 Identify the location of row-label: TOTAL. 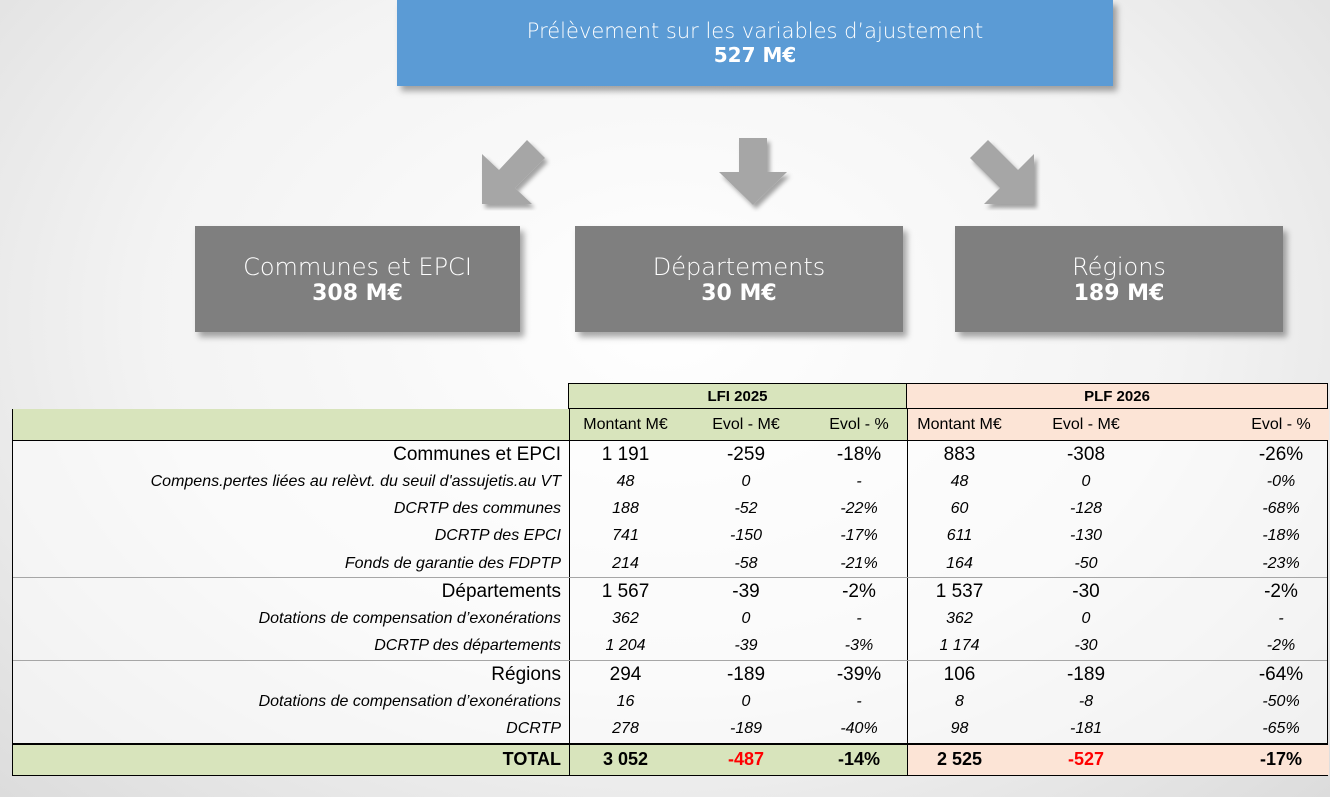
(291, 759).